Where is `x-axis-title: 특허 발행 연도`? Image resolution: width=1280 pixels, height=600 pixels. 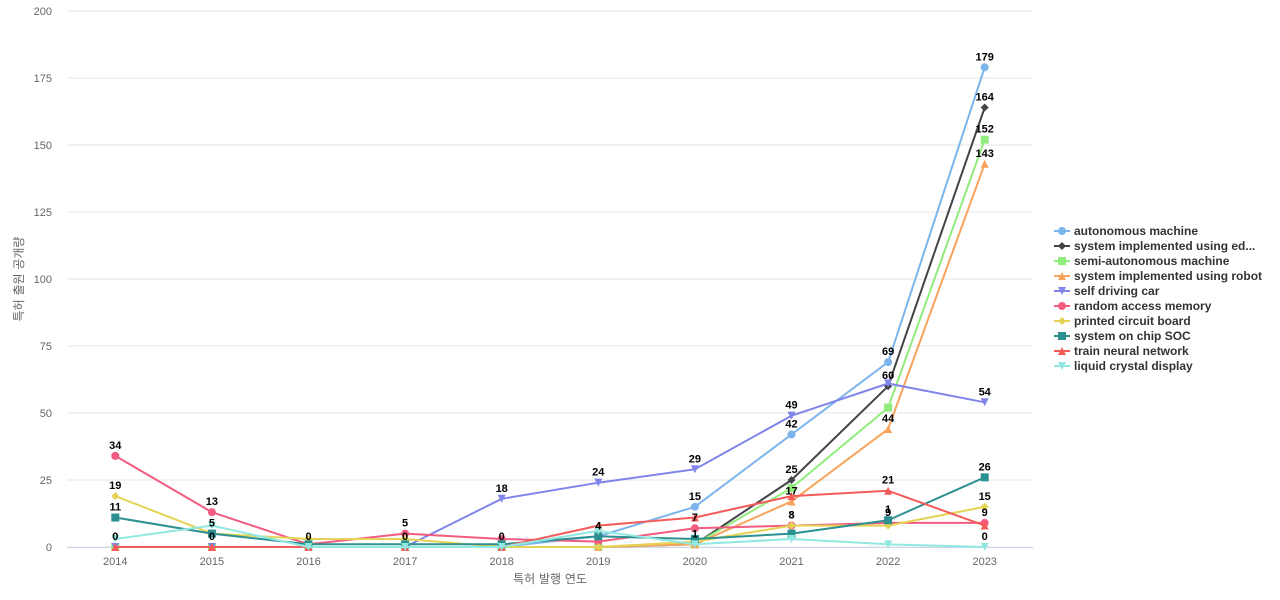 x-axis-title: 특허 발행 연도 is located at coordinates (550, 578).